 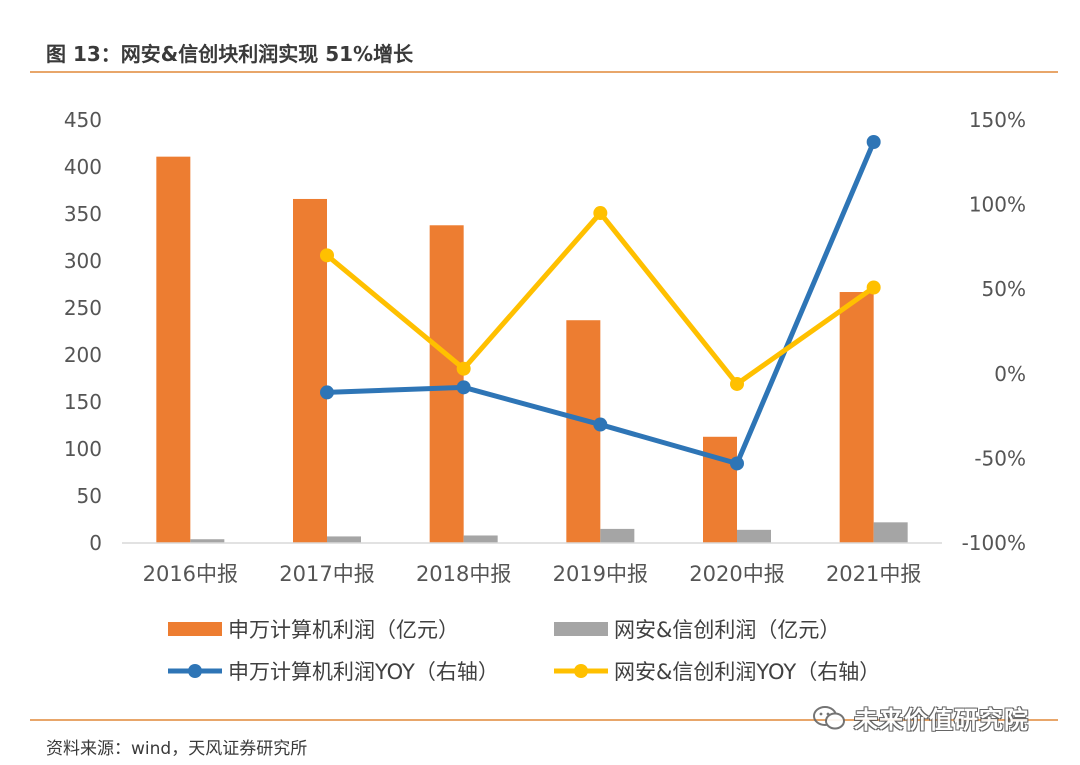 What do you see at coordinates (83, 355) in the screenshot?
I see `left-tick-label: 200` at bounding box center [83, 355].